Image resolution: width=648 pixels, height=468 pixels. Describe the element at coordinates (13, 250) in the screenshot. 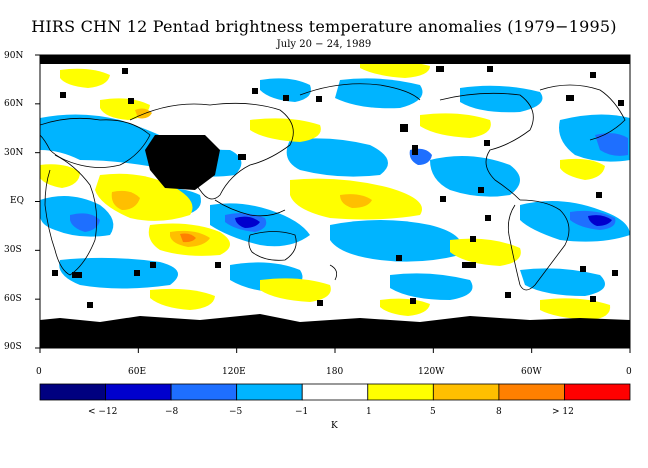

I see `lat-label-30s: 30S` at that location.